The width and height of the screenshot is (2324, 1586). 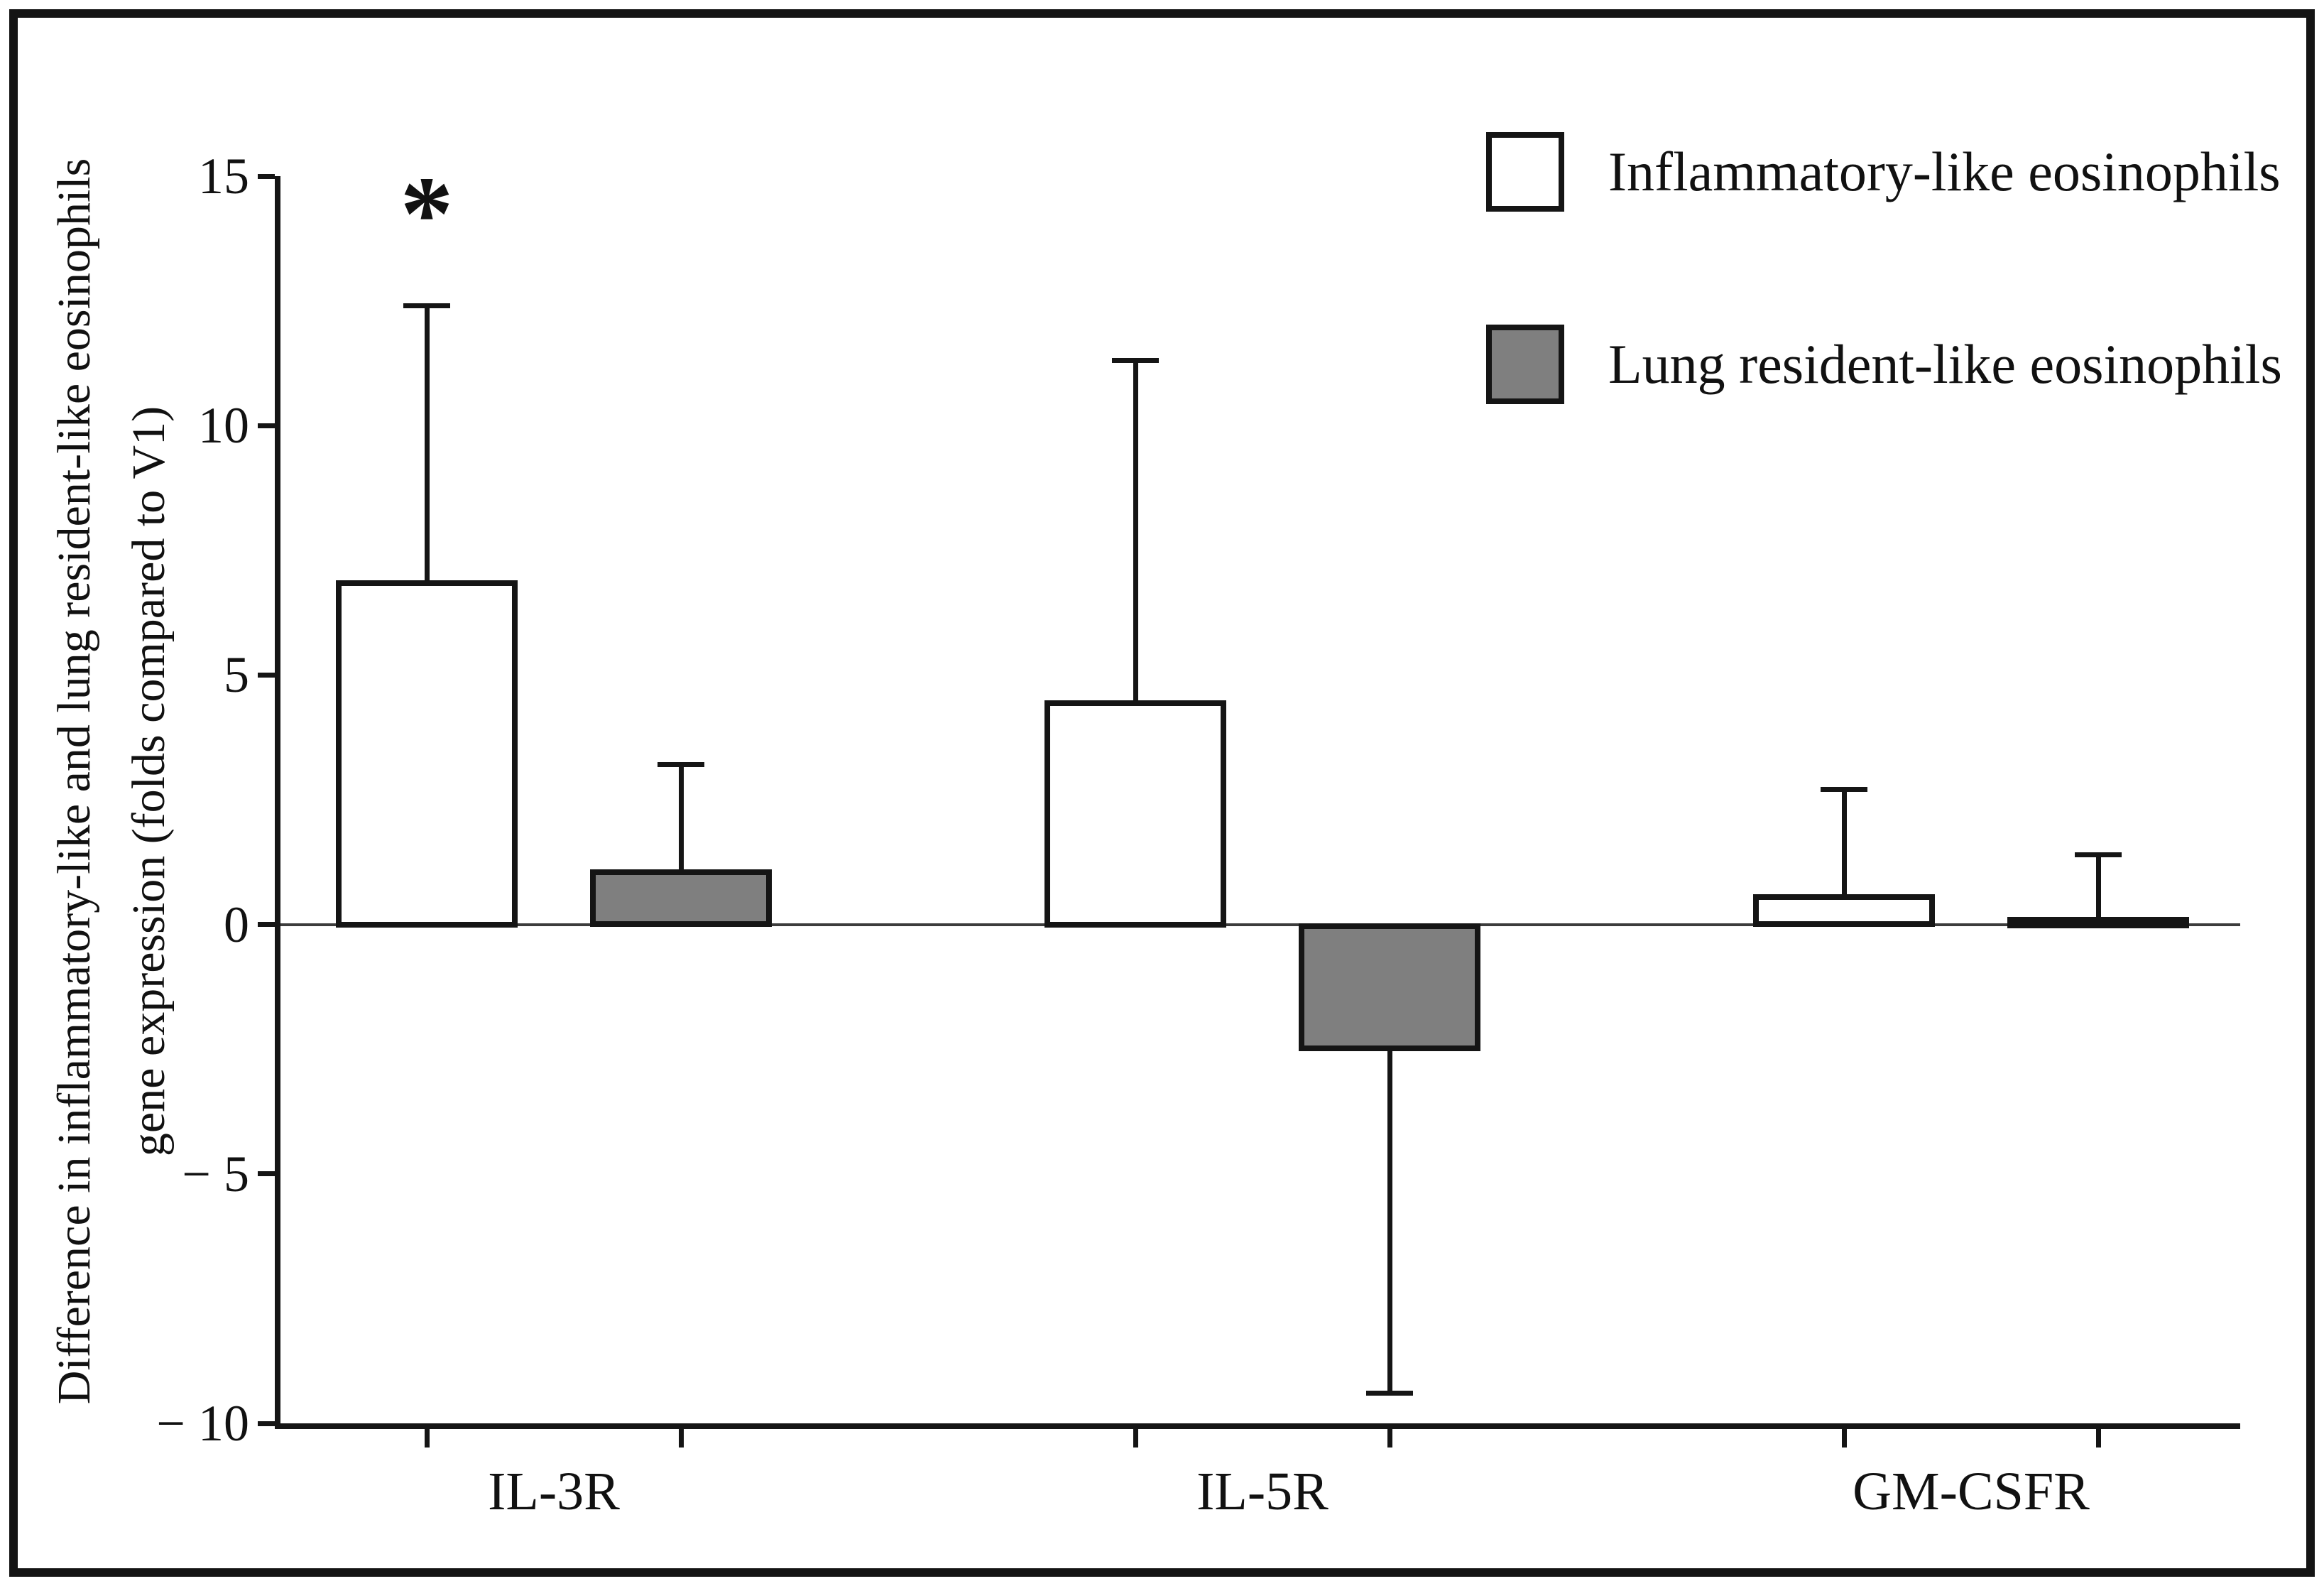 What do you see at coordinates (1944, 172) in the screenshot?
I see `legend-label: Inflammatory-like eosinophils` at bounding box center [1944, 172].